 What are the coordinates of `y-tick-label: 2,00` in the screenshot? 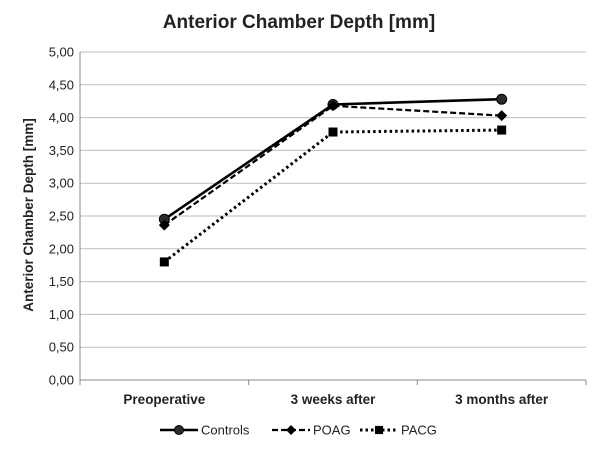 It's located at (61, 248).